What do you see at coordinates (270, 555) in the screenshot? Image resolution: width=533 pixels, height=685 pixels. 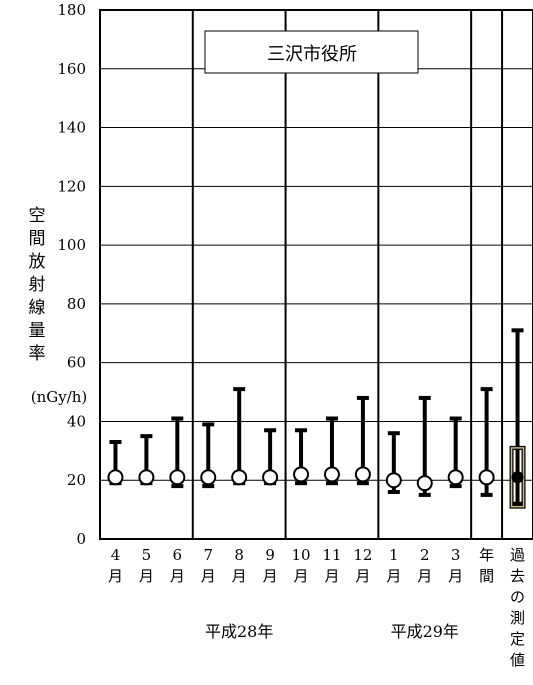 I see `x-tick-label: 9` at bounding box center [270, 555].